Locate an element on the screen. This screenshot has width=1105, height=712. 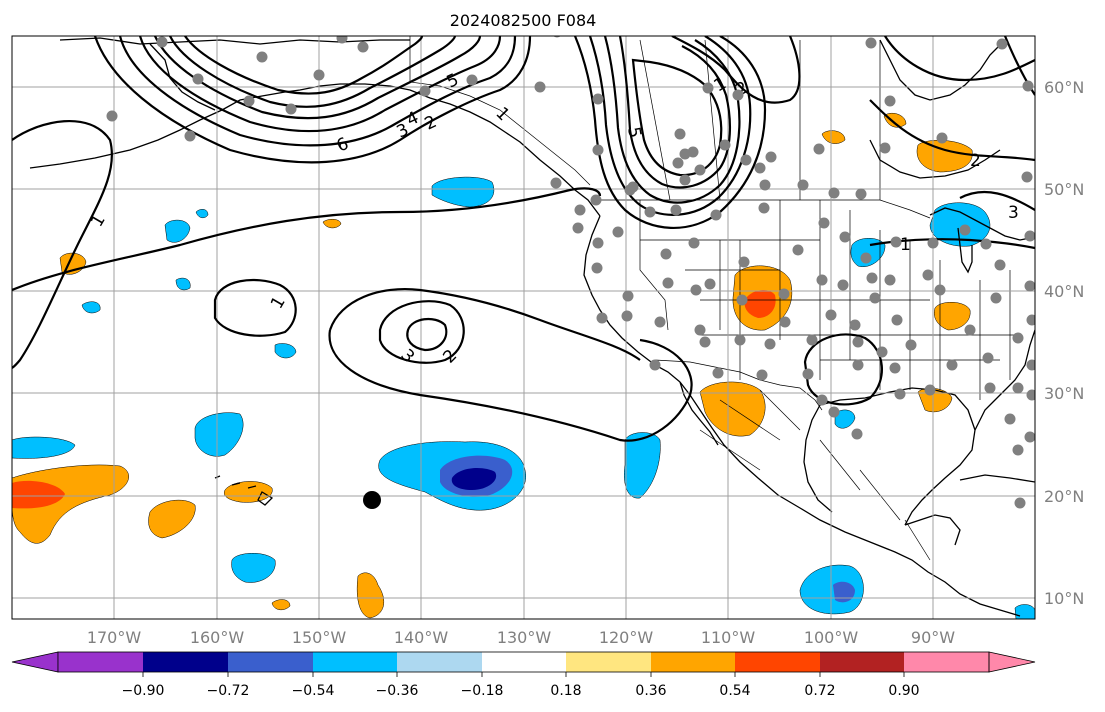
lat-label-30n: 30°N is located at coordinates (1064, 393).